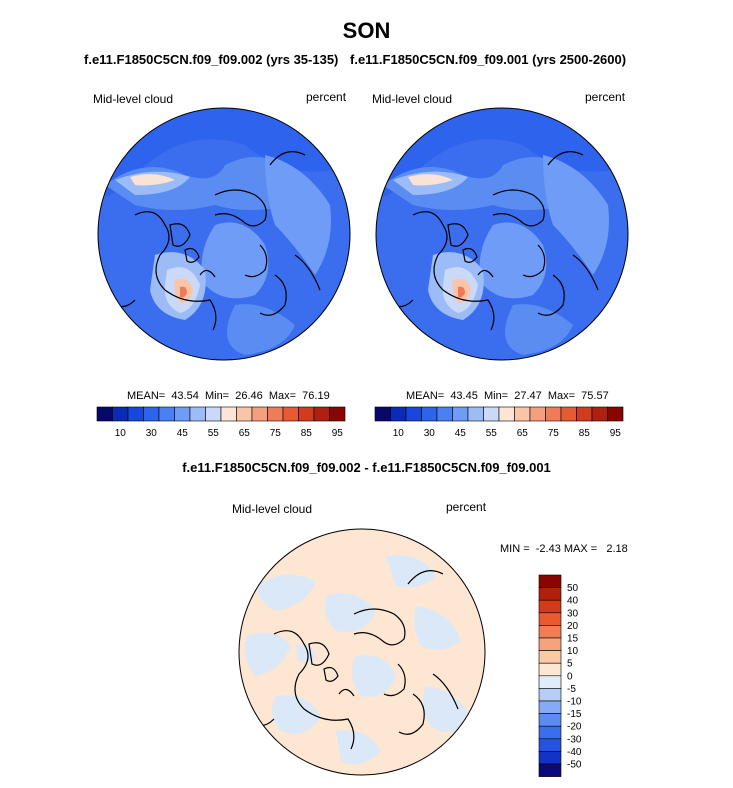 This screenshot has width=733, height=788. What do you see at coordinates (211, 59) in the screenshot?
I see `left-panel-subtitle: f.e11.F1850C5CN.f09_f09.002 (yrs 35-135)` at bounding box center [211, 59].